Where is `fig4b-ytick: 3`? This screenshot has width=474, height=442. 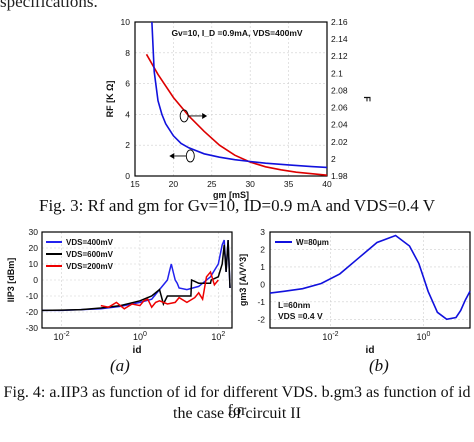
fig4b-ytick: 3 is located at coordinates (262, 232).